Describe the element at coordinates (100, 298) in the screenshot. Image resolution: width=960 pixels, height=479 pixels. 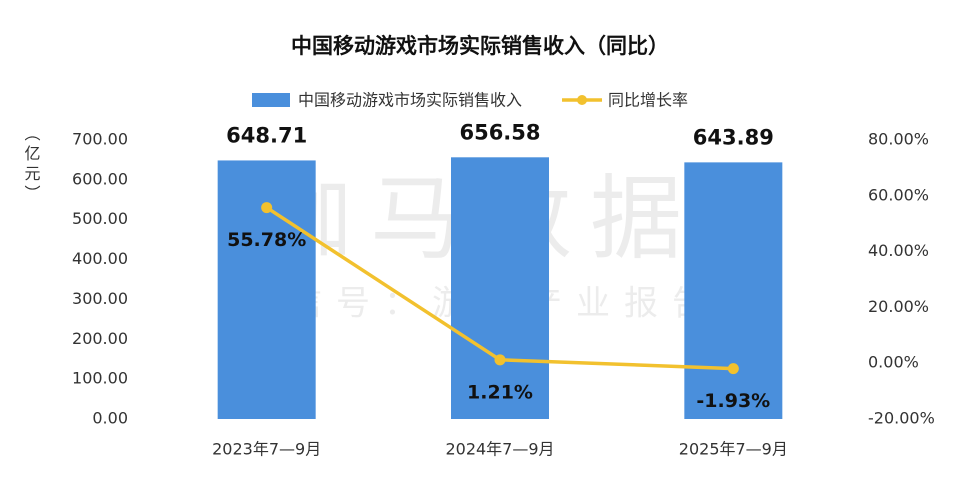
I see `y-tick-label: 300.00` at that location.